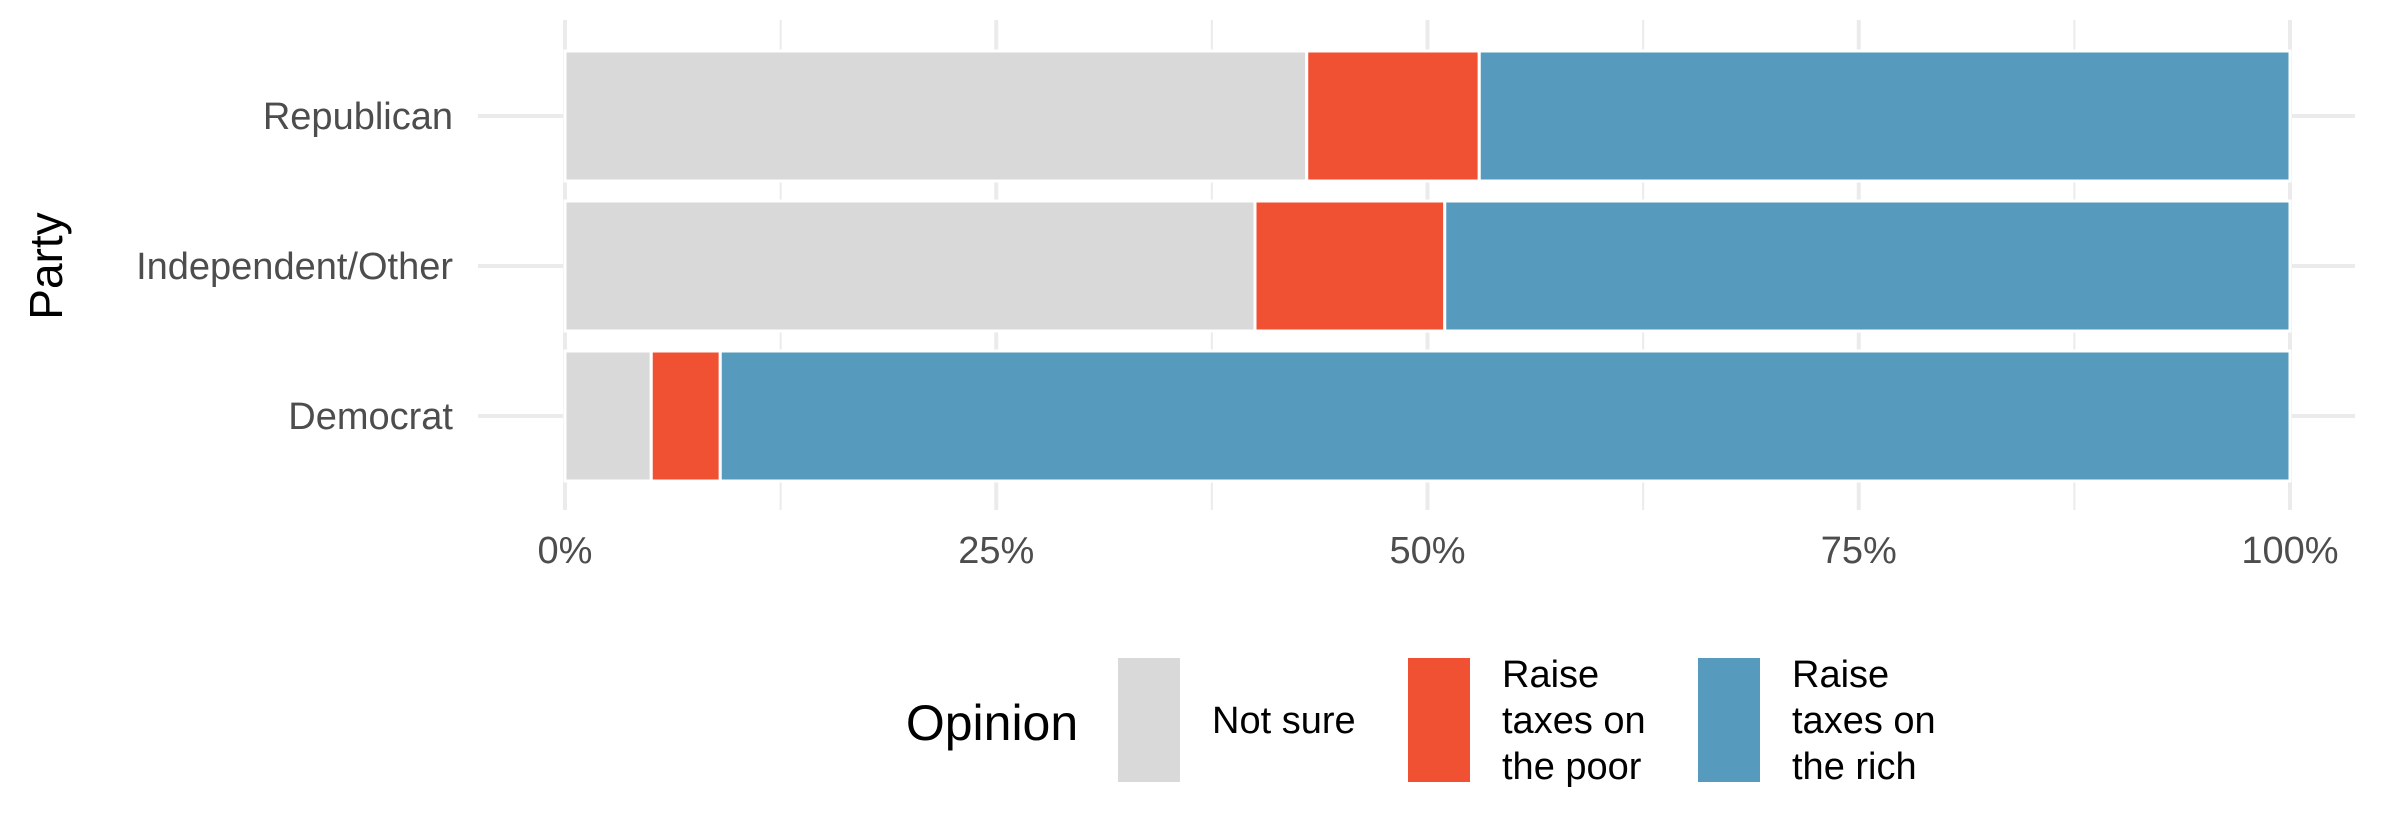 The image size is (2400, 840). Describe the element at coordinates (1284, 721) in the screenshot. I see `legend-label-1: Not sure` at that location.